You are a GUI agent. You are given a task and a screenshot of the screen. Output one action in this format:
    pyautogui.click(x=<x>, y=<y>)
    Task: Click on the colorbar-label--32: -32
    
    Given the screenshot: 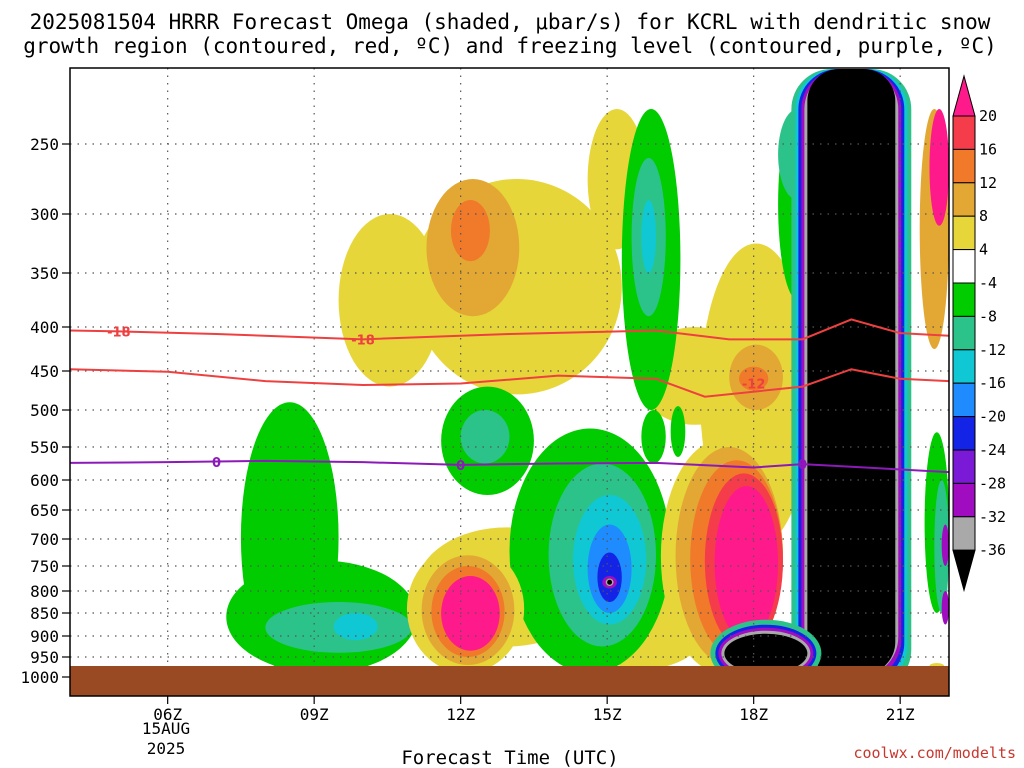 What is the action you would take?
    pyautogui.click(x=992, y=517)
    